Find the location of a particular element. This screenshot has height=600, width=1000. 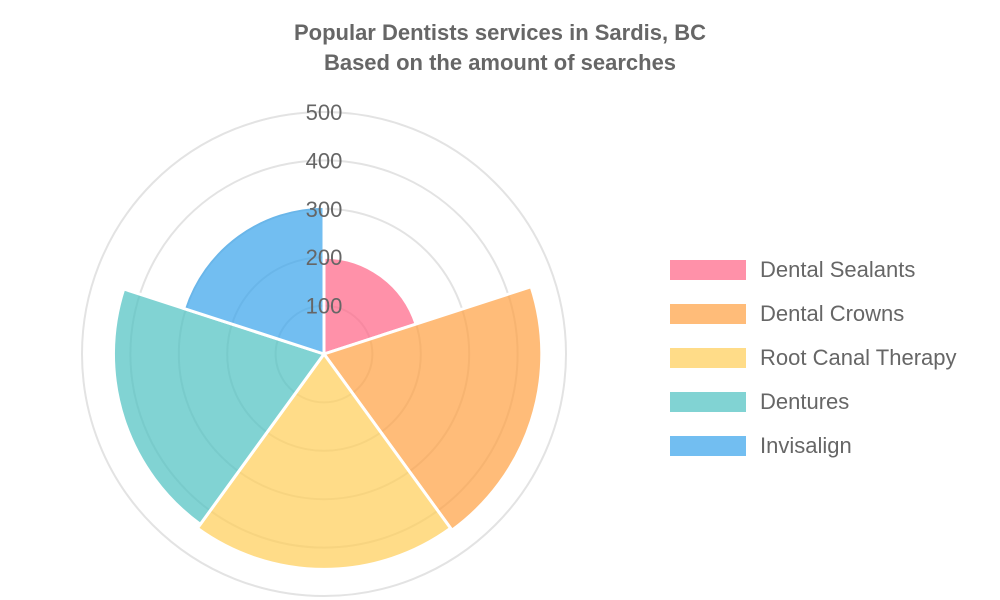

legend-label: Dental Crowns is located at coordinates (832, 313).